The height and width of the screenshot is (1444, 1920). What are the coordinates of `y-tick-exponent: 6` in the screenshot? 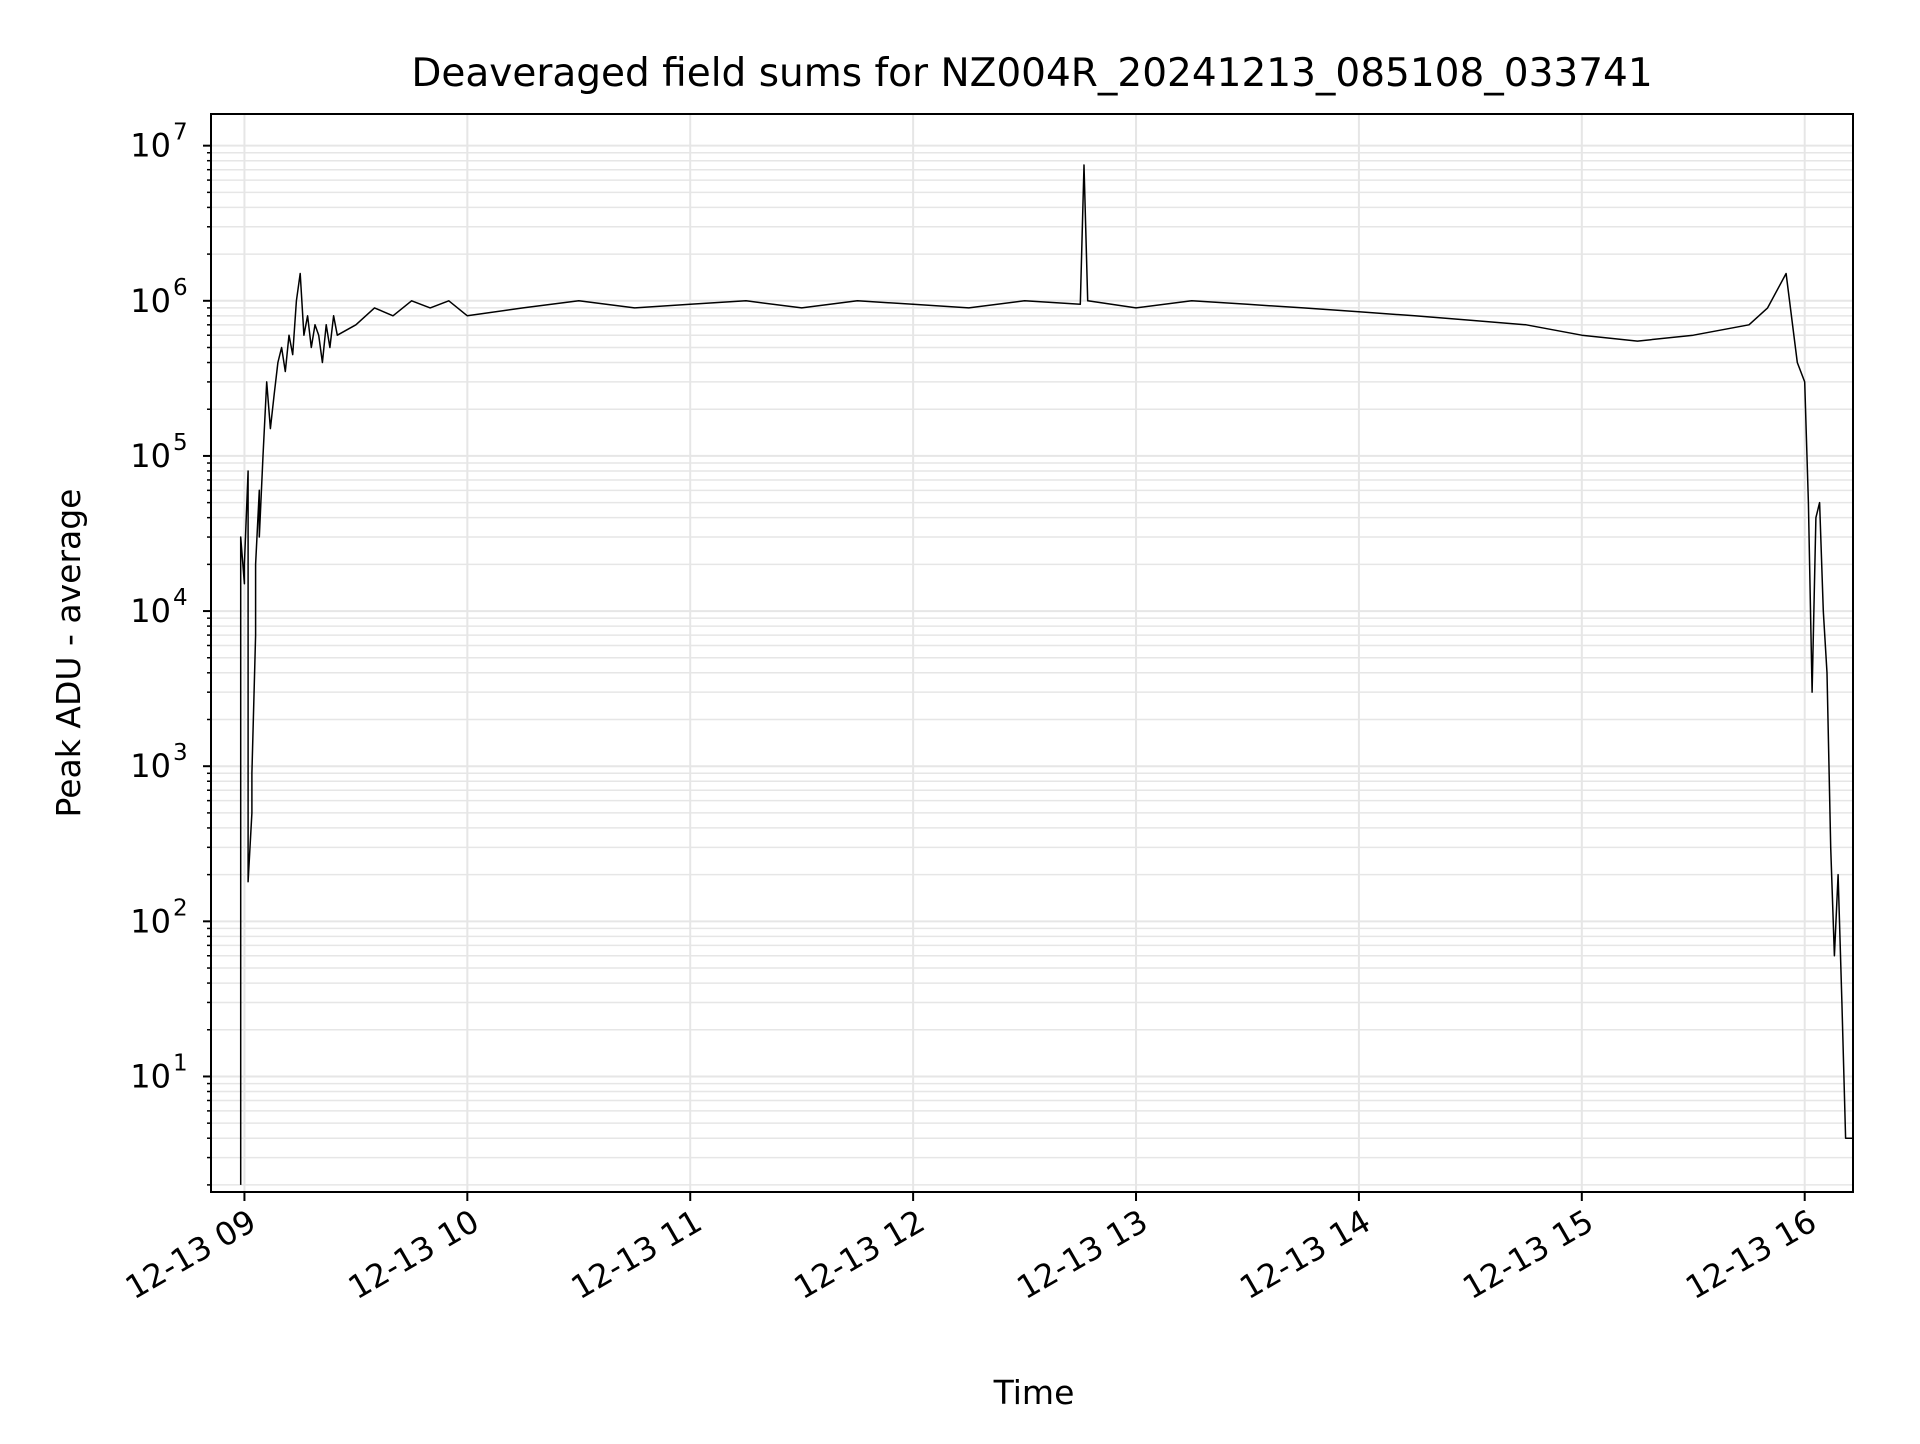 It's located at (180, 288).